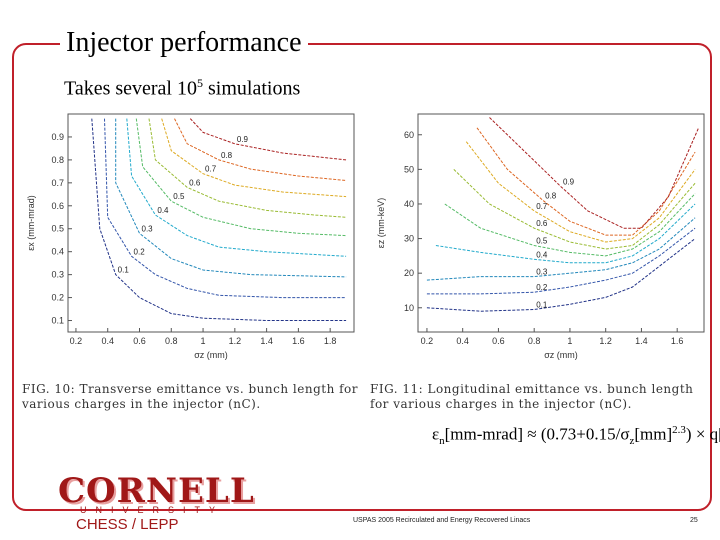  I want to click on slide-title: Injector performance, so click(184, 43).